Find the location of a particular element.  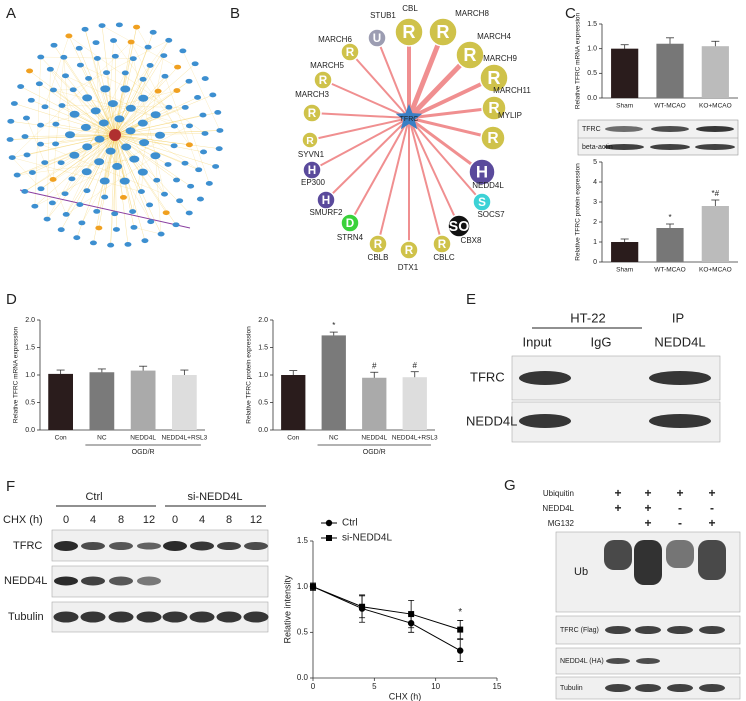

cell-line: HT-22 is located at coordinates (587, 317).